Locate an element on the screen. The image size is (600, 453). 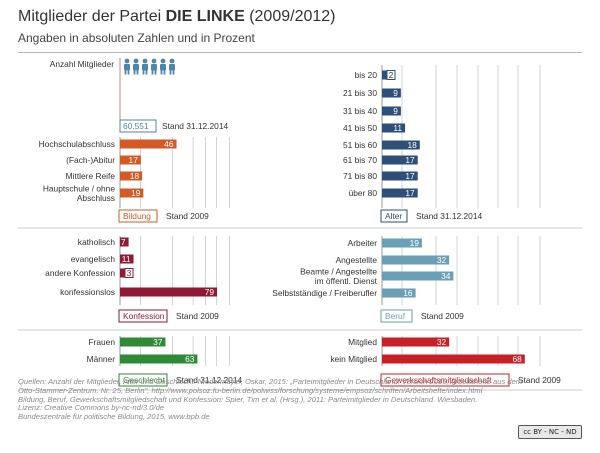
bildung-value-label: 46 is located at coordinates (169, 144).